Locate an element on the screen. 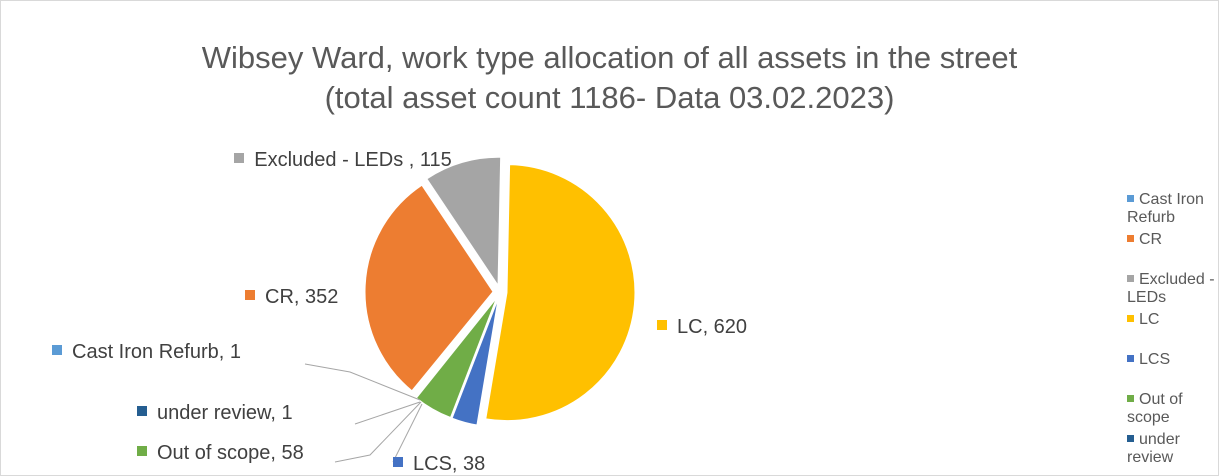  legend-label: LCS is located at coordinates (1155, 359).